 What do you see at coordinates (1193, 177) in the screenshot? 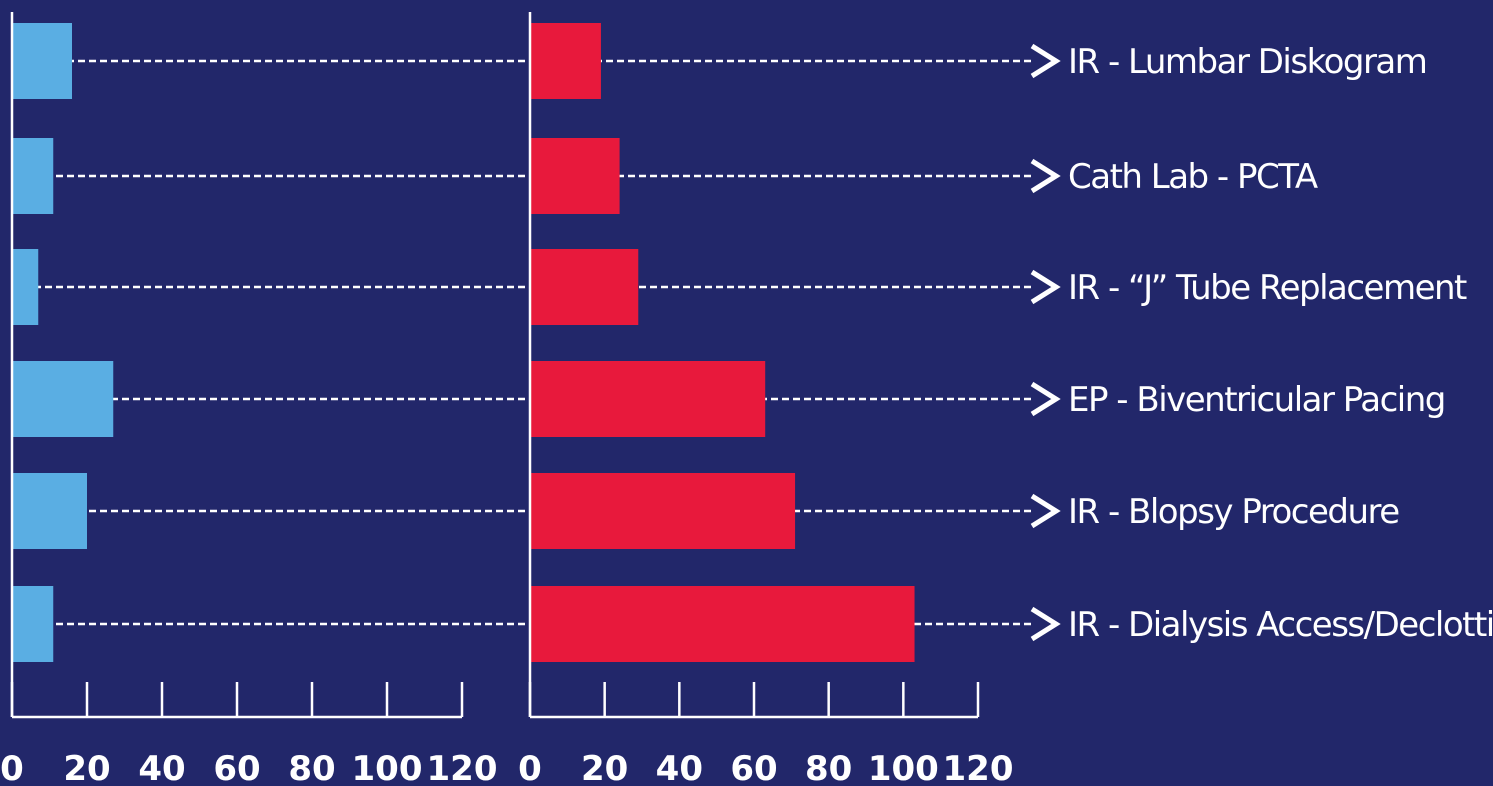
I see `category-label: Cath Lab - PCTA` at bounding box center [1193, 177].